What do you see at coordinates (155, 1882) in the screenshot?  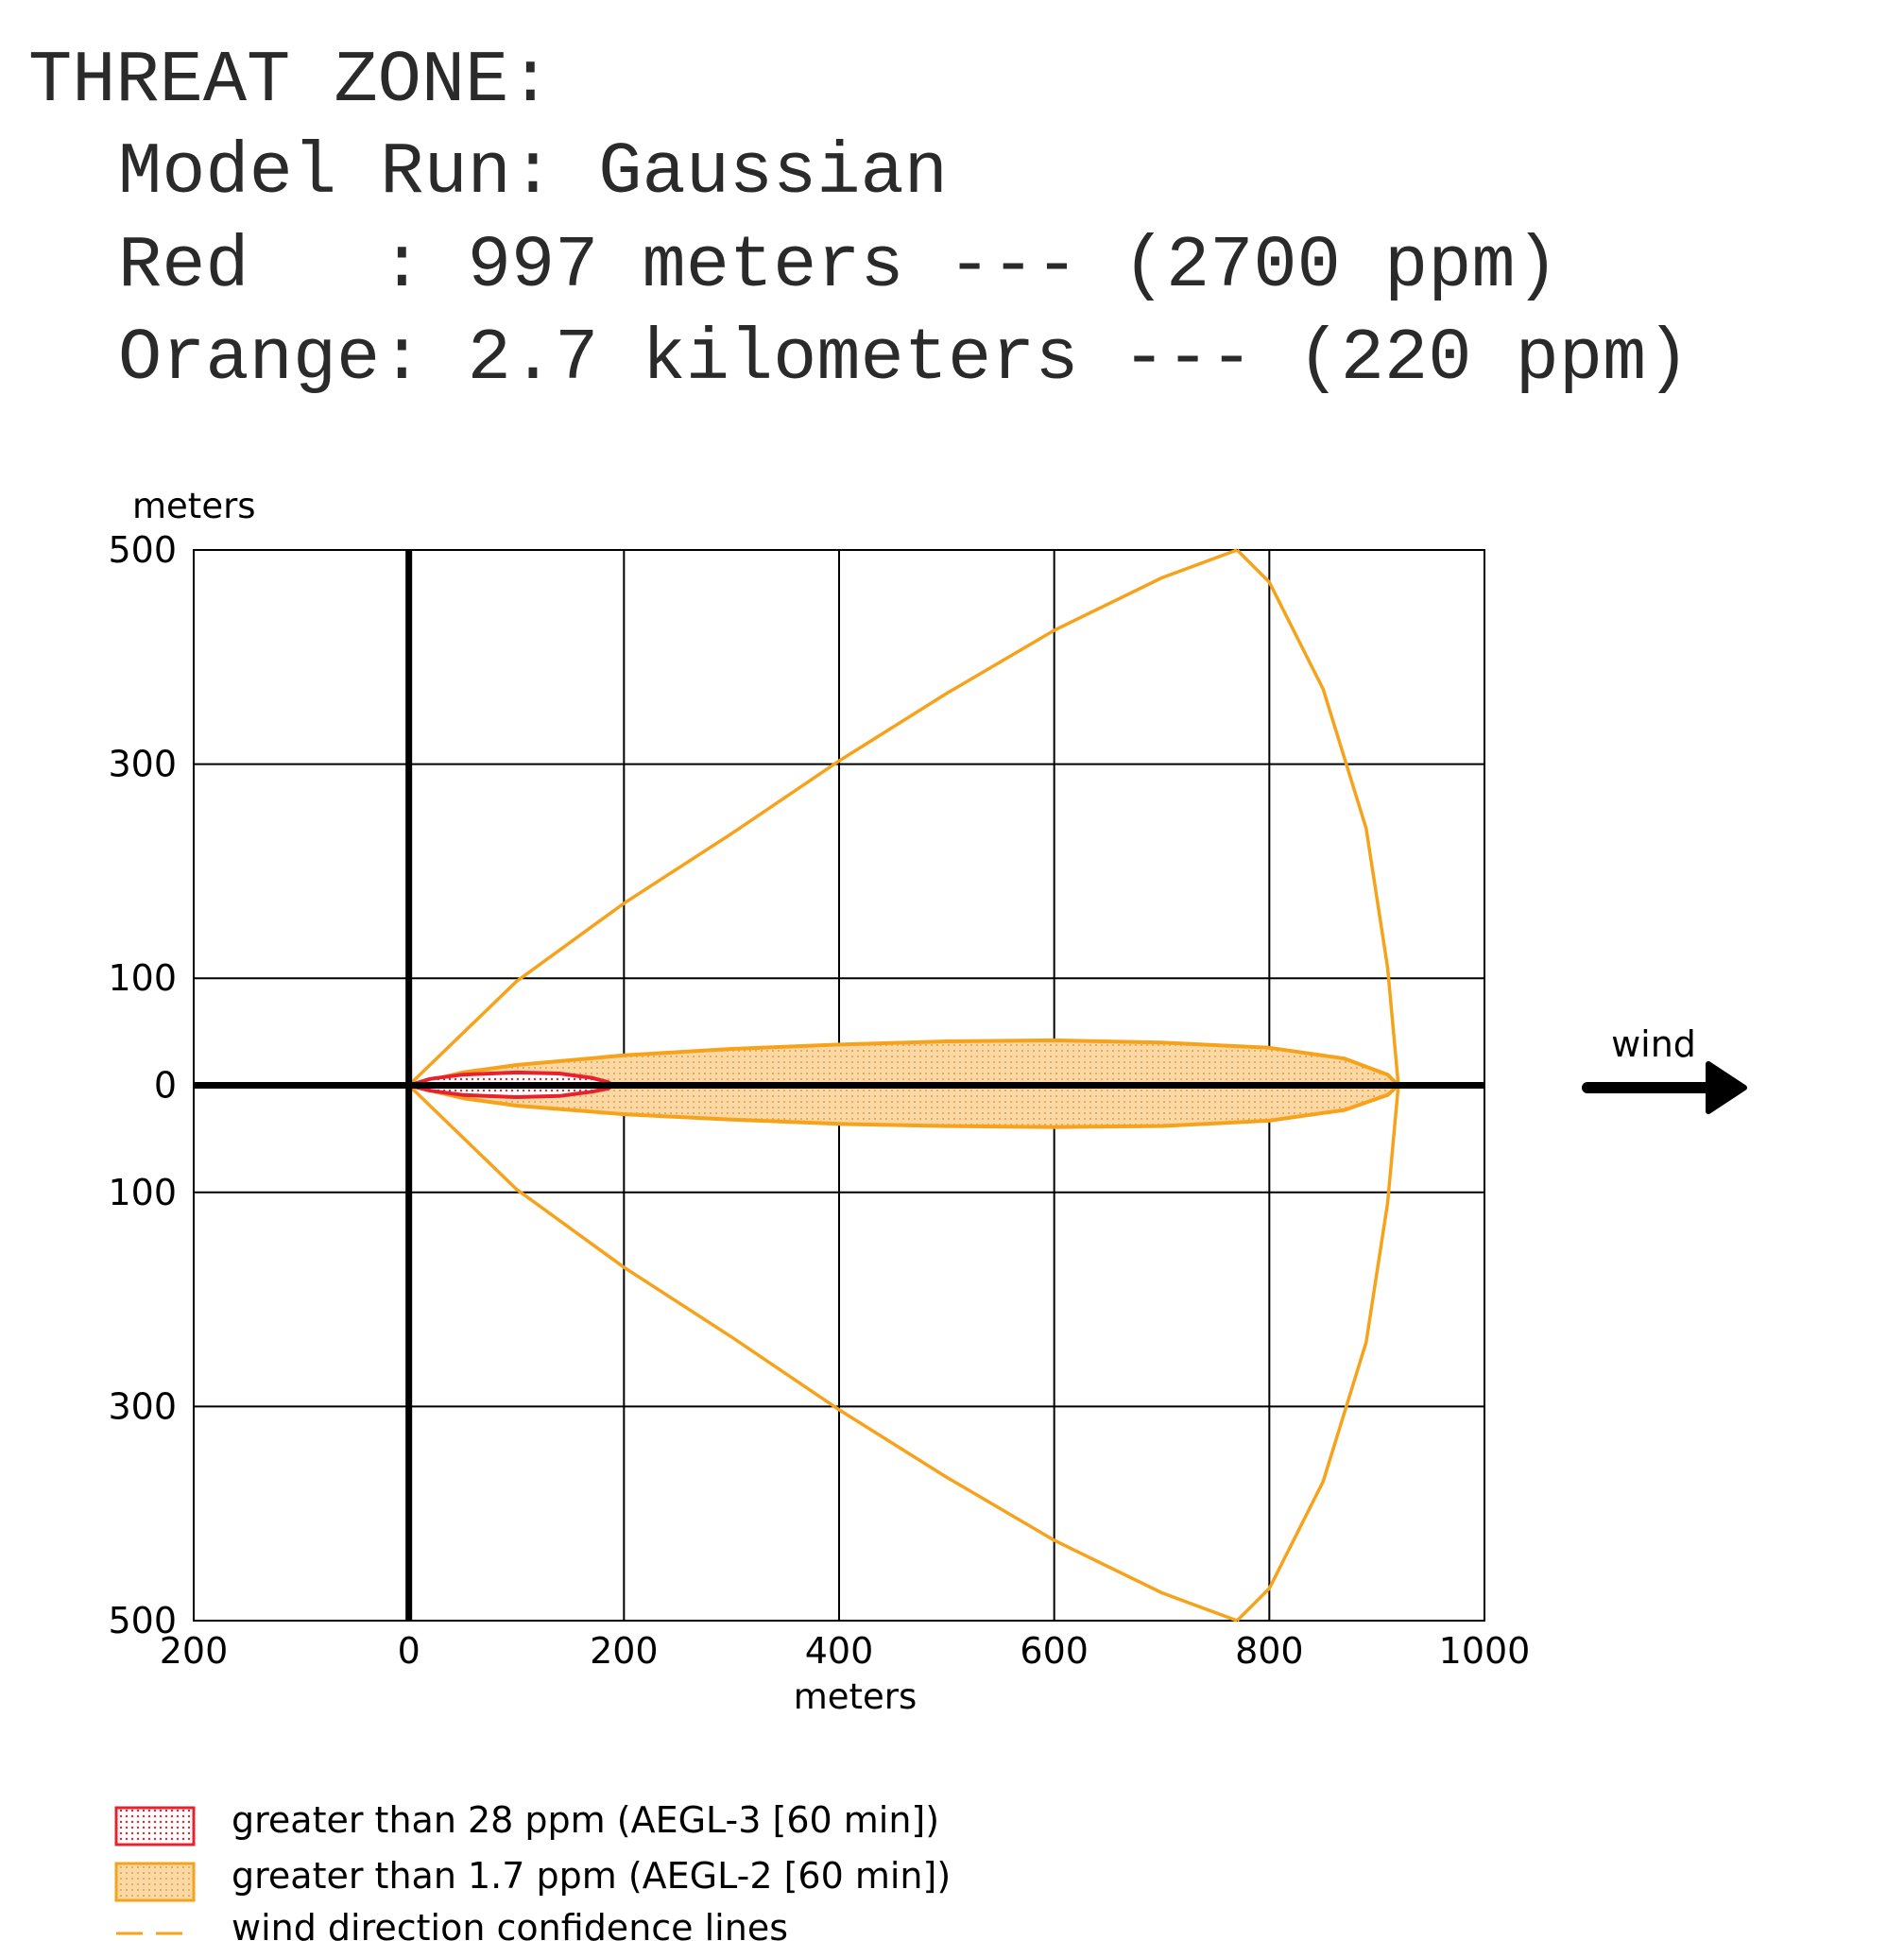 I see `legend-swatch-orange` at bounding box center [155, 1882].